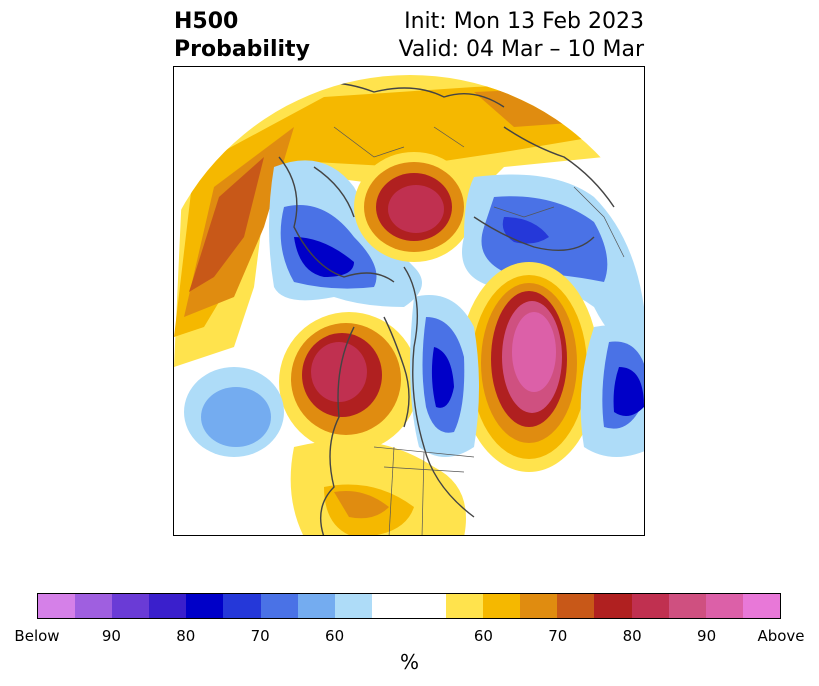  Describe the element at coordinates (442, 377) in the screenshot. I see `region-below-80-na` at that location.